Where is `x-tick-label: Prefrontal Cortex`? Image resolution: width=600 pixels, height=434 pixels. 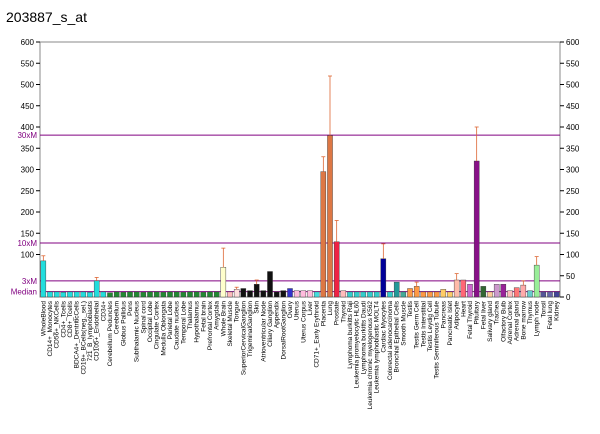 x-tick-label: Prefrontal Cortex is located at coordinates (210, 325).